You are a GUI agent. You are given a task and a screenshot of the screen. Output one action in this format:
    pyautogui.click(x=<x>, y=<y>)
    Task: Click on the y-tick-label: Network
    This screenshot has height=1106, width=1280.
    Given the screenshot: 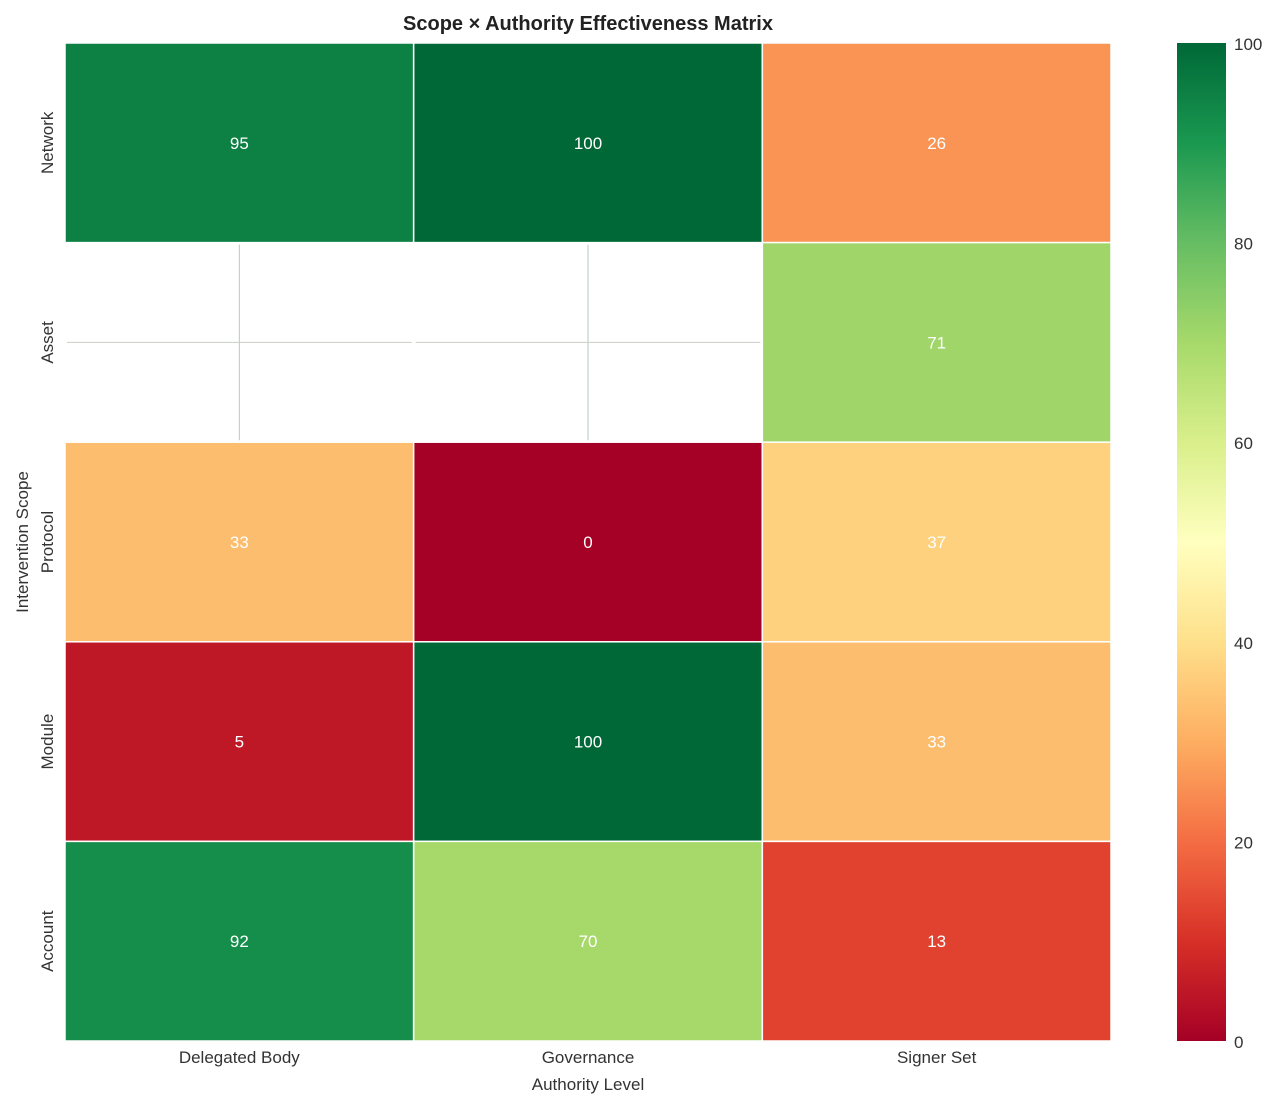 What is the action you would take?
    pyautogui.click(x=47, y=142)
    